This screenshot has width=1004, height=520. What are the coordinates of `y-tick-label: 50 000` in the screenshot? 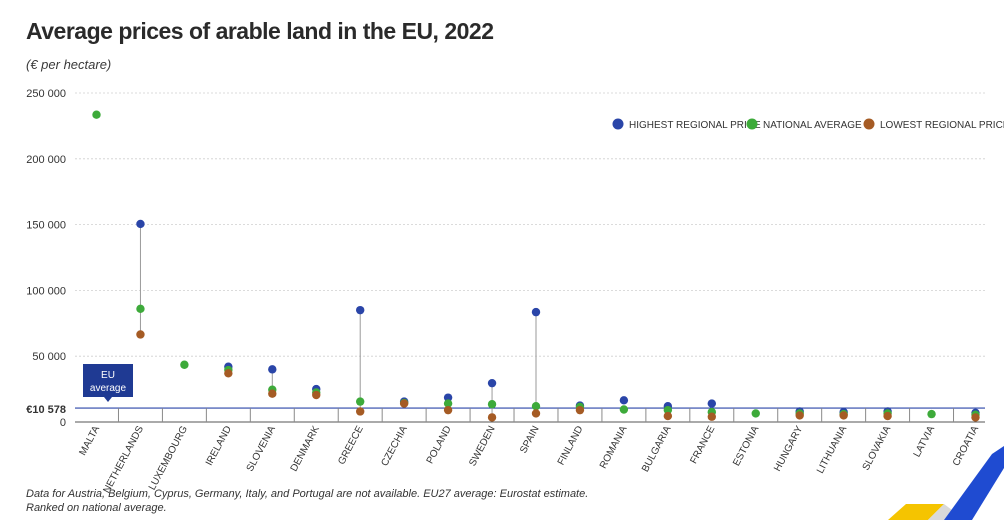 It's located at (49, 357).